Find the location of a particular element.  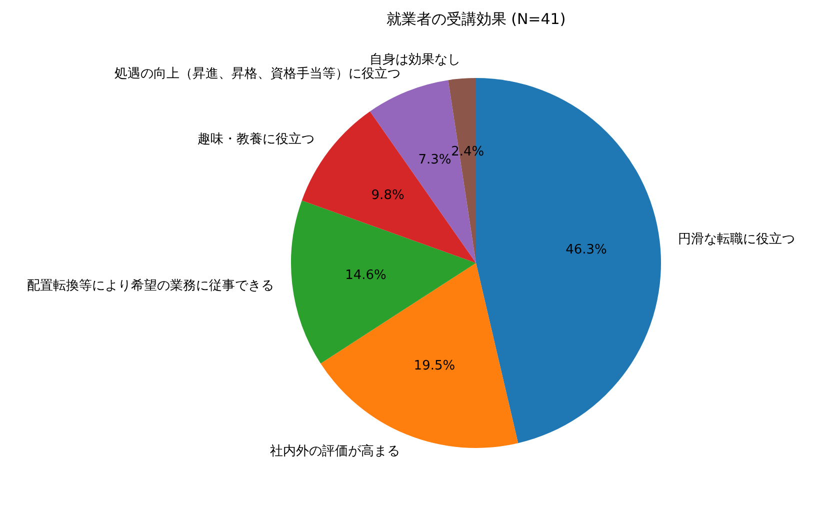

data-label: 14.6% is located at coordinates (365, 276).